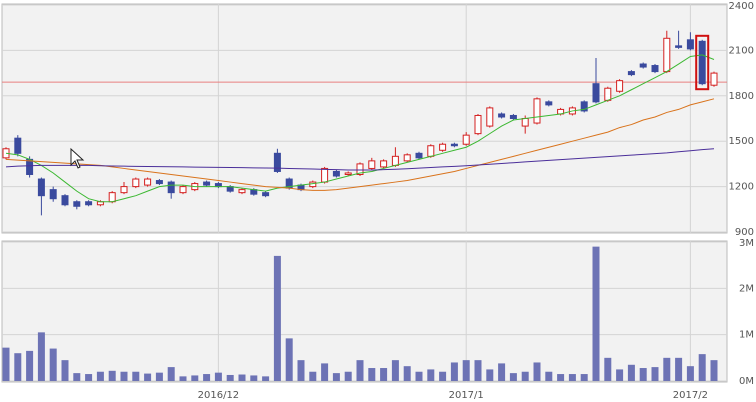 This screenshot has height=402, width=756. I want to click on y-tick-label: 0M, so click(746, 381).